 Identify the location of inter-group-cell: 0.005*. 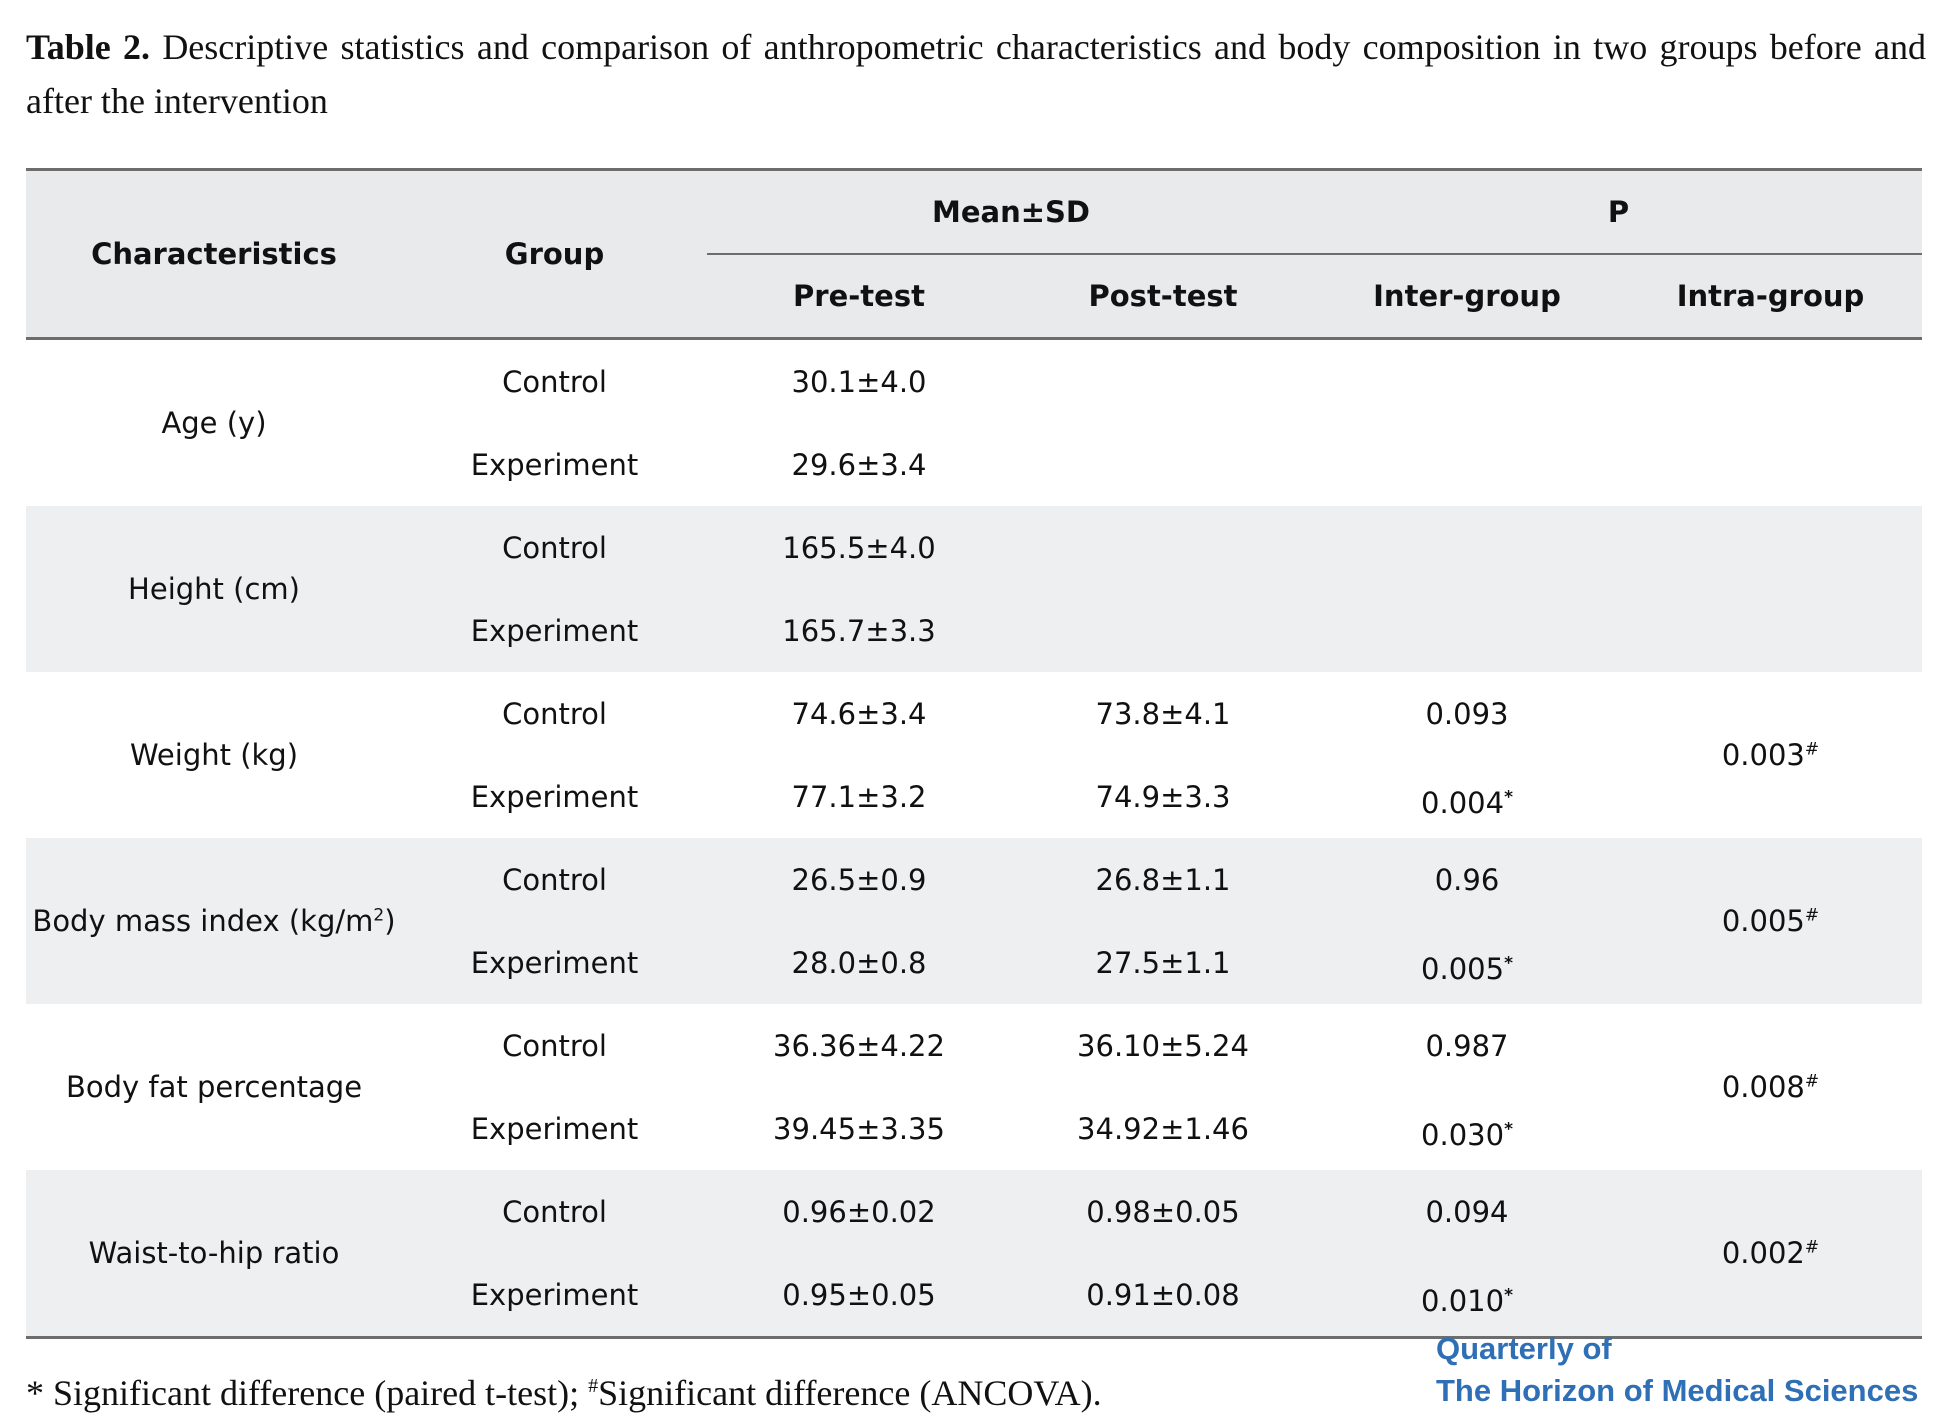
(1467, 968).